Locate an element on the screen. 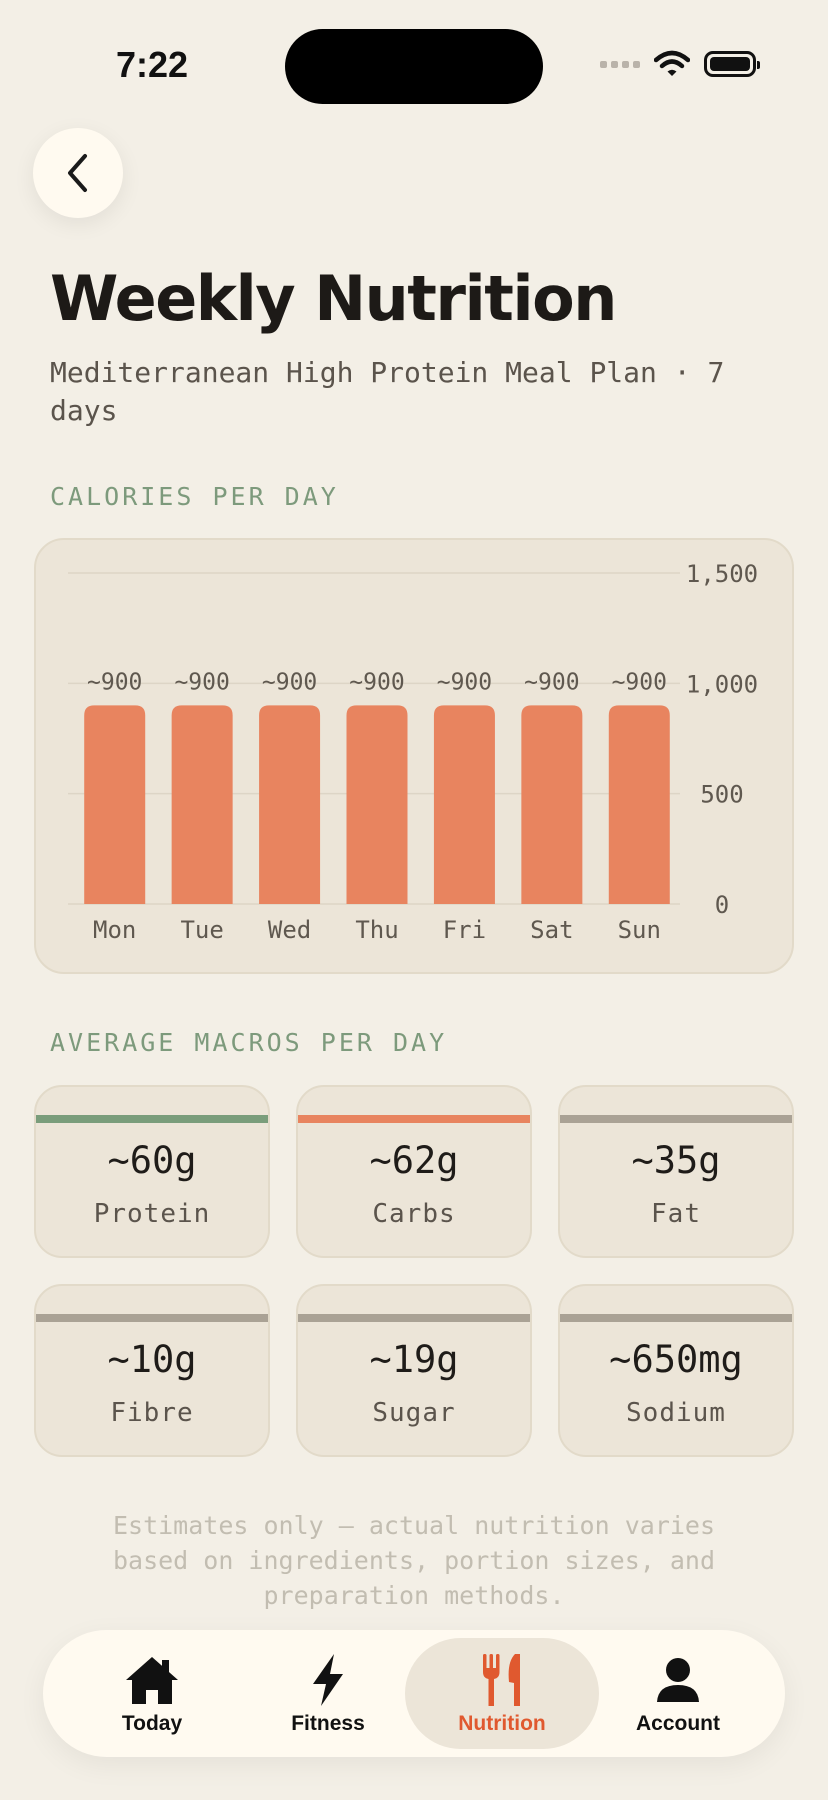 This screenshot has height=1800, width=828. status-time: 7:22 is located at coordinates (152, 64).